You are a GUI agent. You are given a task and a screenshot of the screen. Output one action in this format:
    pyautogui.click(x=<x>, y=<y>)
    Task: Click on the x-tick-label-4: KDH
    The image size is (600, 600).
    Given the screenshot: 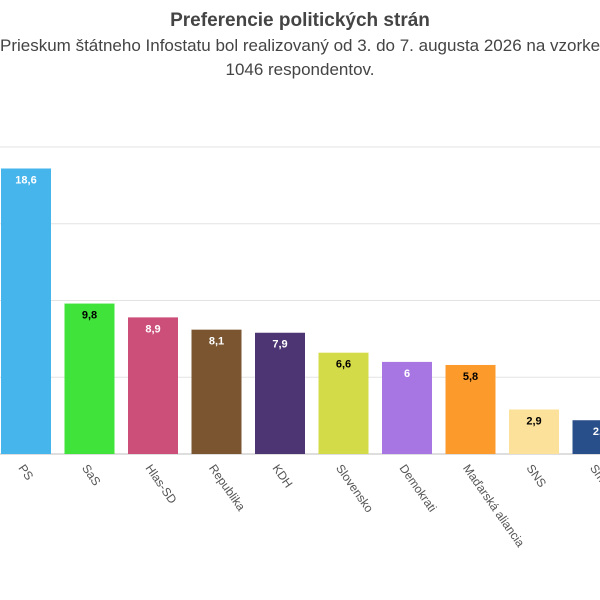 What is the action you would take?
    pyautogui.click(x=283, y=476)
    